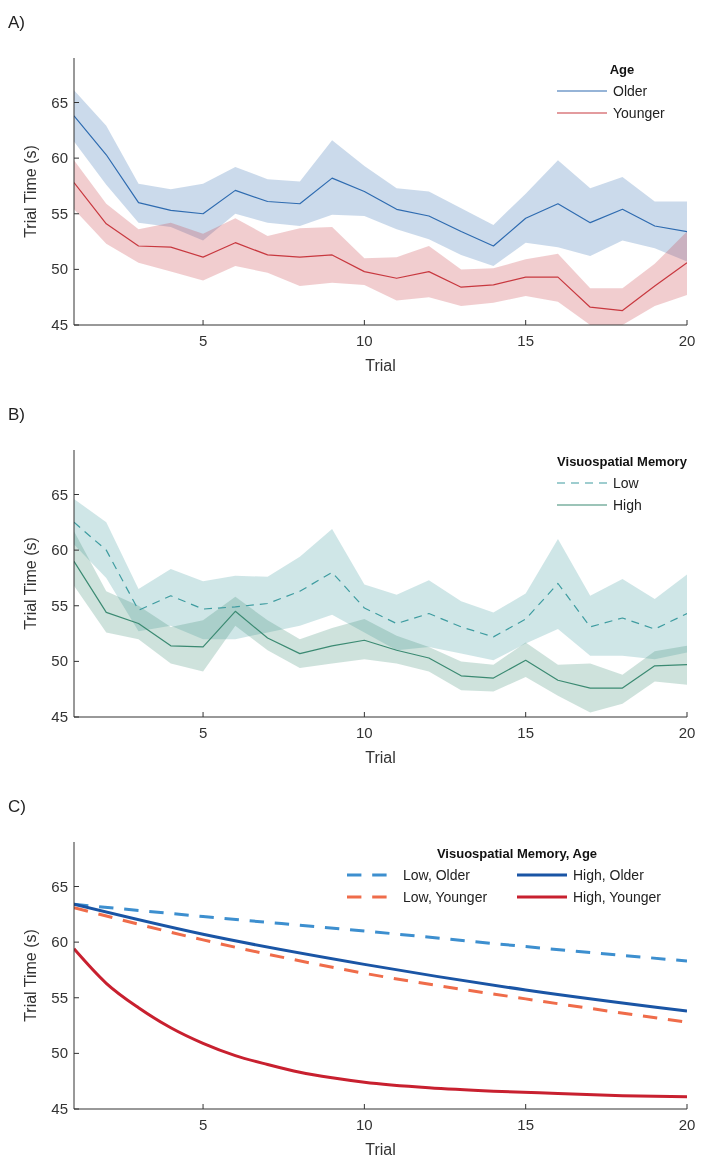 Image resolution: width=701 pixels, height=1176 pixels. I want to click on legend-label: Older, so click(630, 91).